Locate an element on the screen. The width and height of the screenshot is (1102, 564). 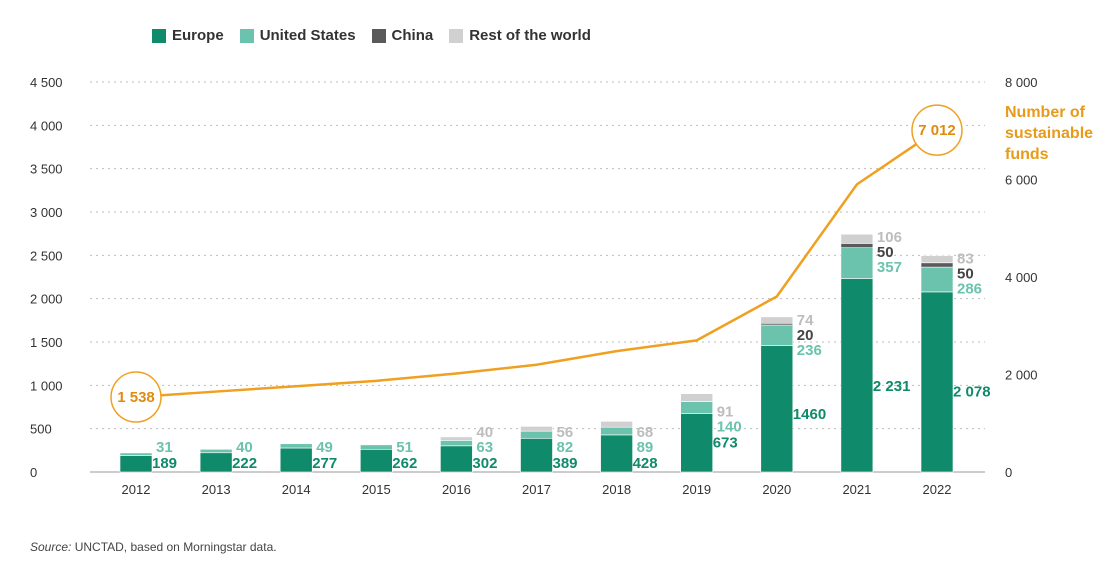
x-tick-label: 2016 is located at coordinates (456, 489).